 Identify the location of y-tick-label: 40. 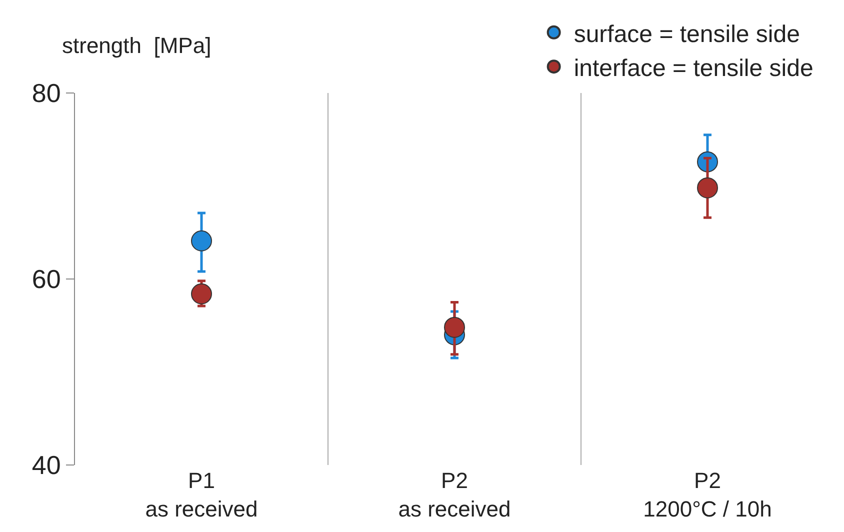
(46, 465).